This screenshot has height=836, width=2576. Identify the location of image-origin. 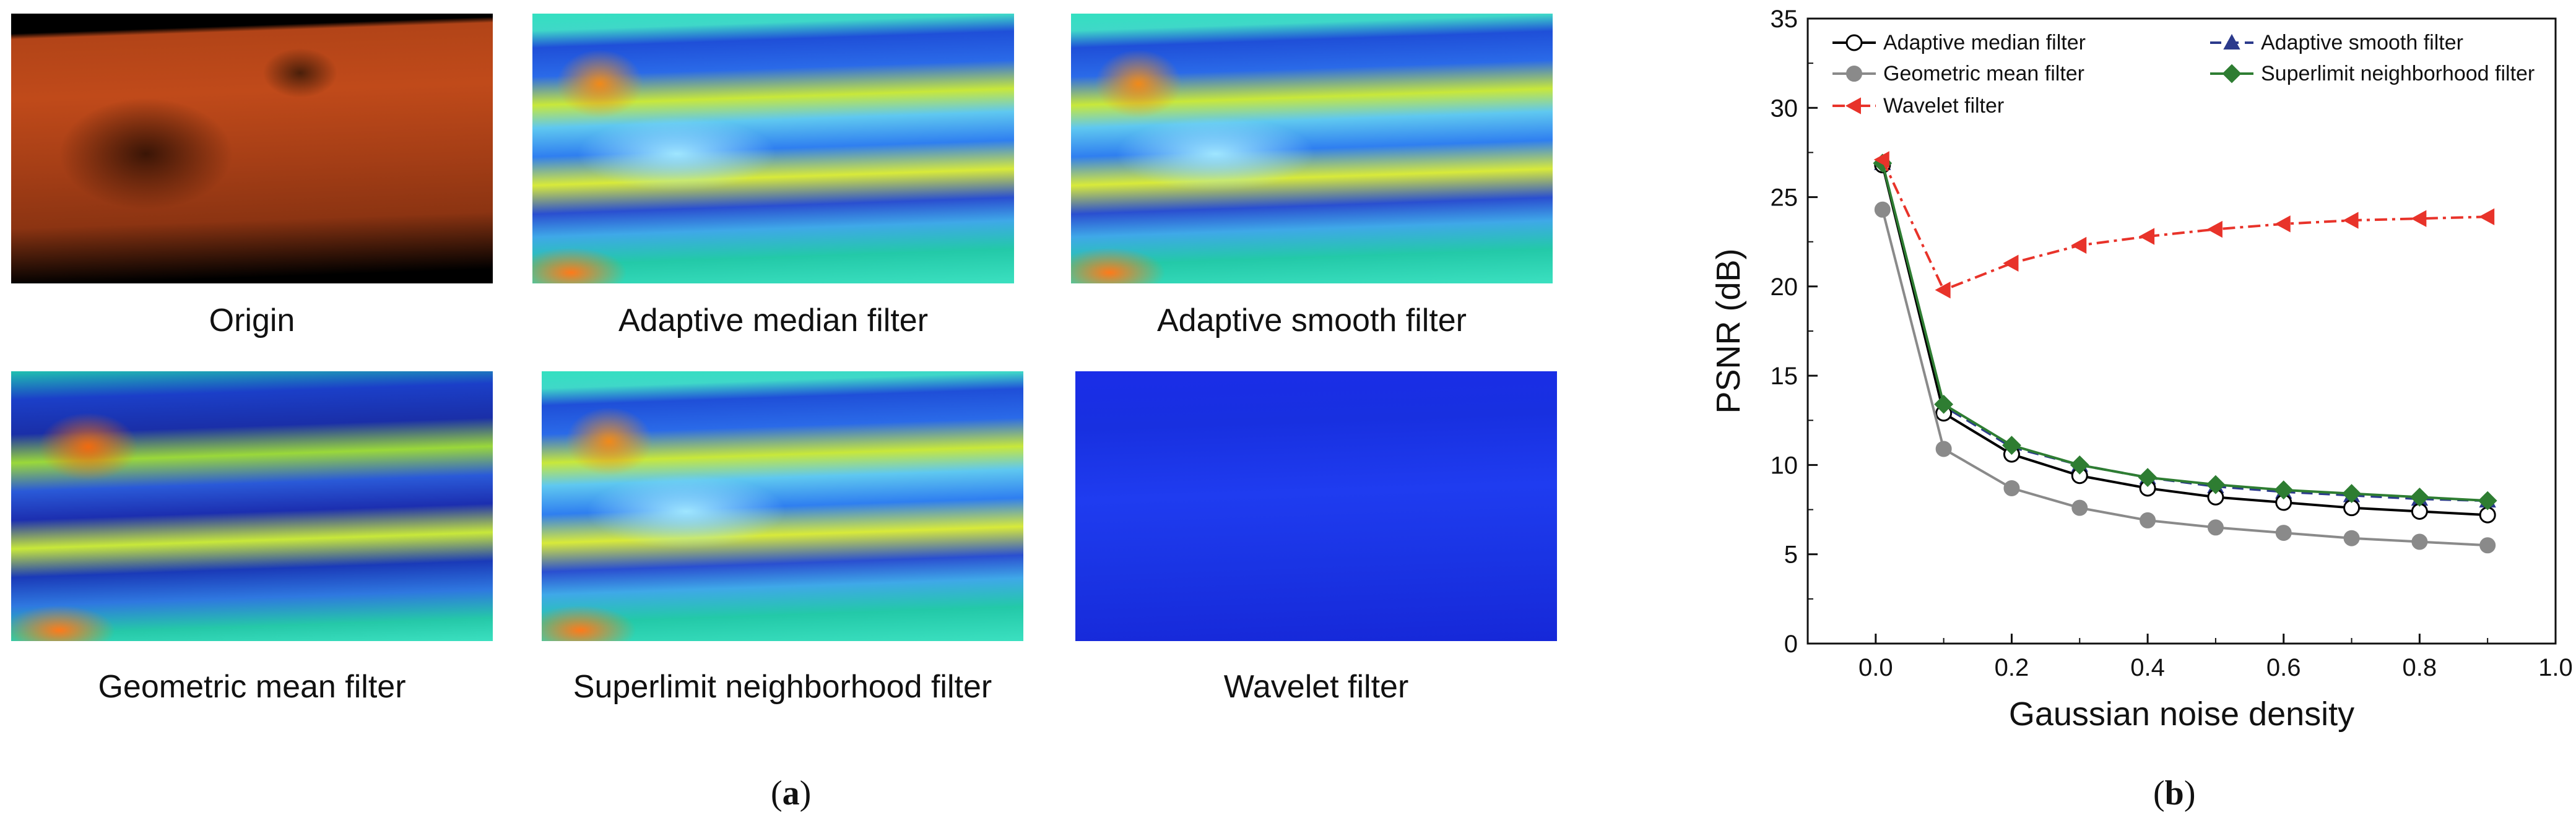
(252, 148).